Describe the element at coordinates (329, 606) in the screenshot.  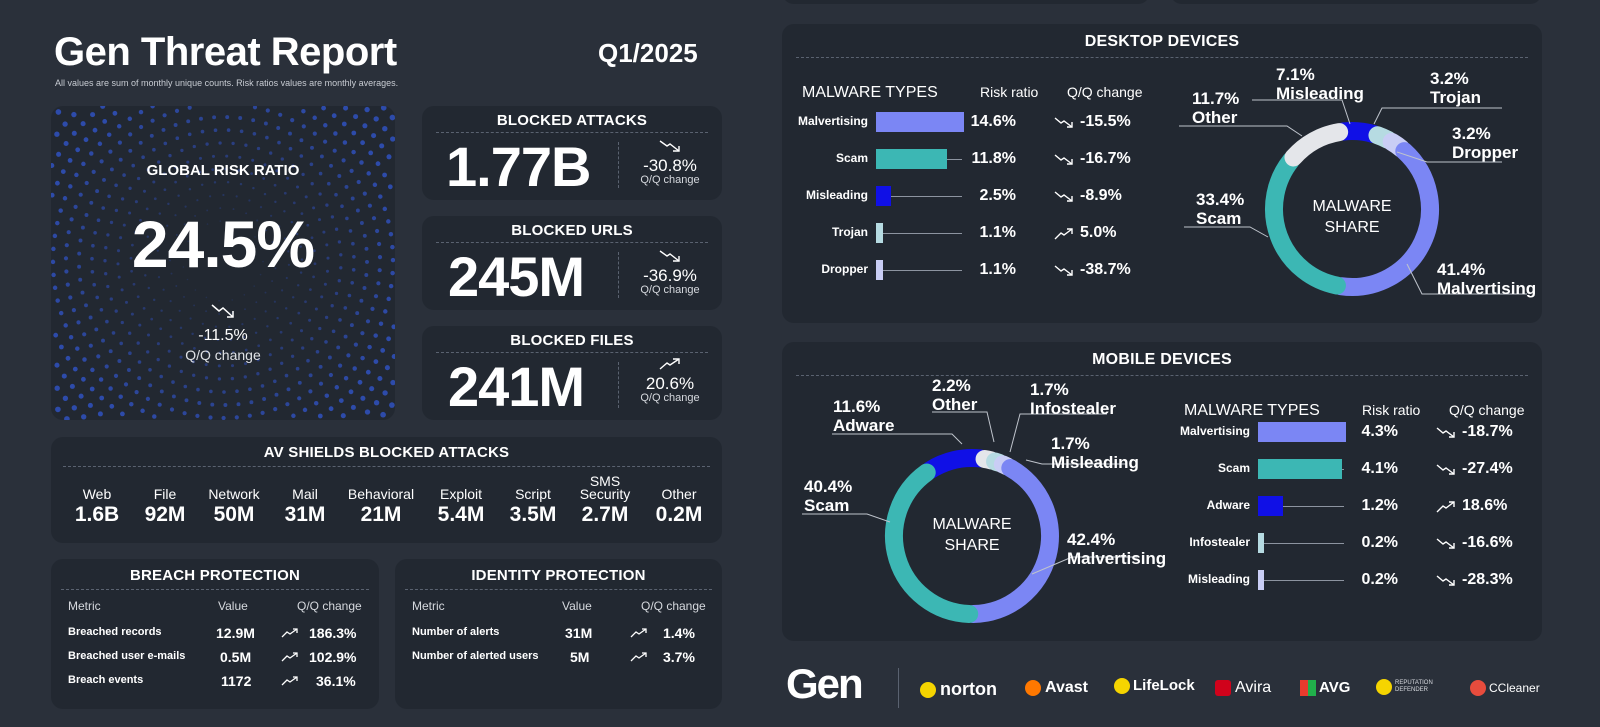
I see `column-header: Q/Q change` at that location.